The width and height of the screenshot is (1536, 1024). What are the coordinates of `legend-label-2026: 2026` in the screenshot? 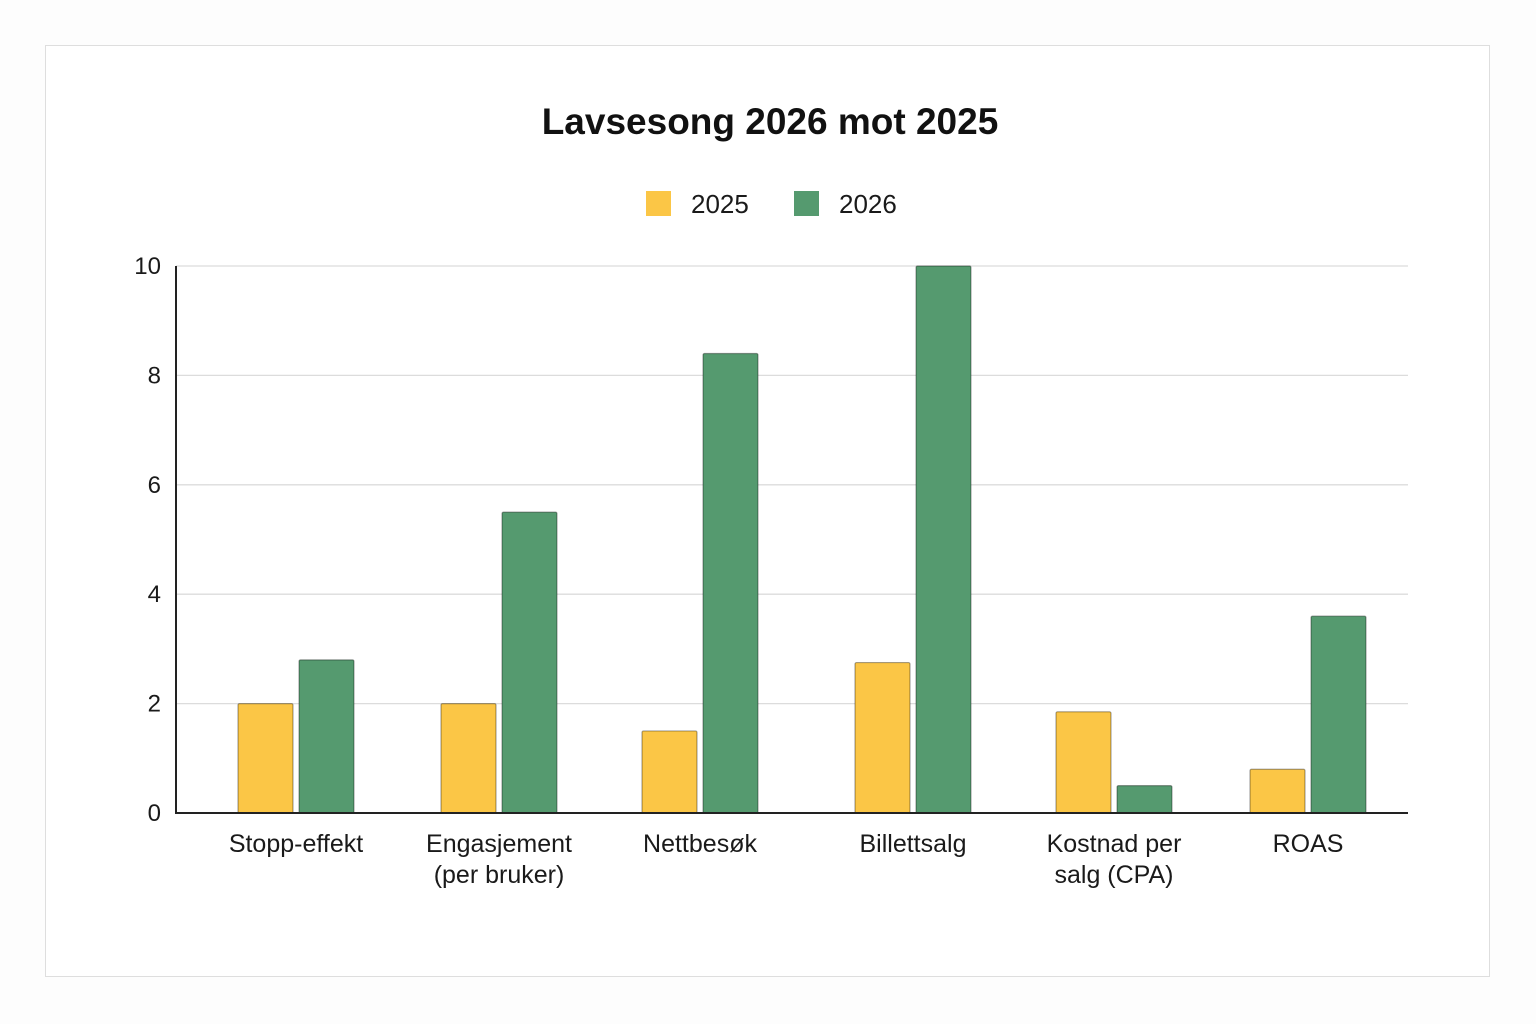 It's located at (868, 204).